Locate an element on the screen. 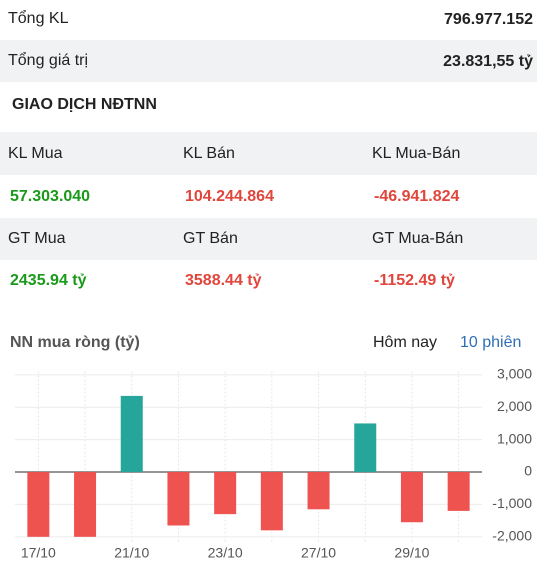 The height and width of the screenshot is (565, 537). y-tick-label: 2,000 is located at coordinates (514, 406).